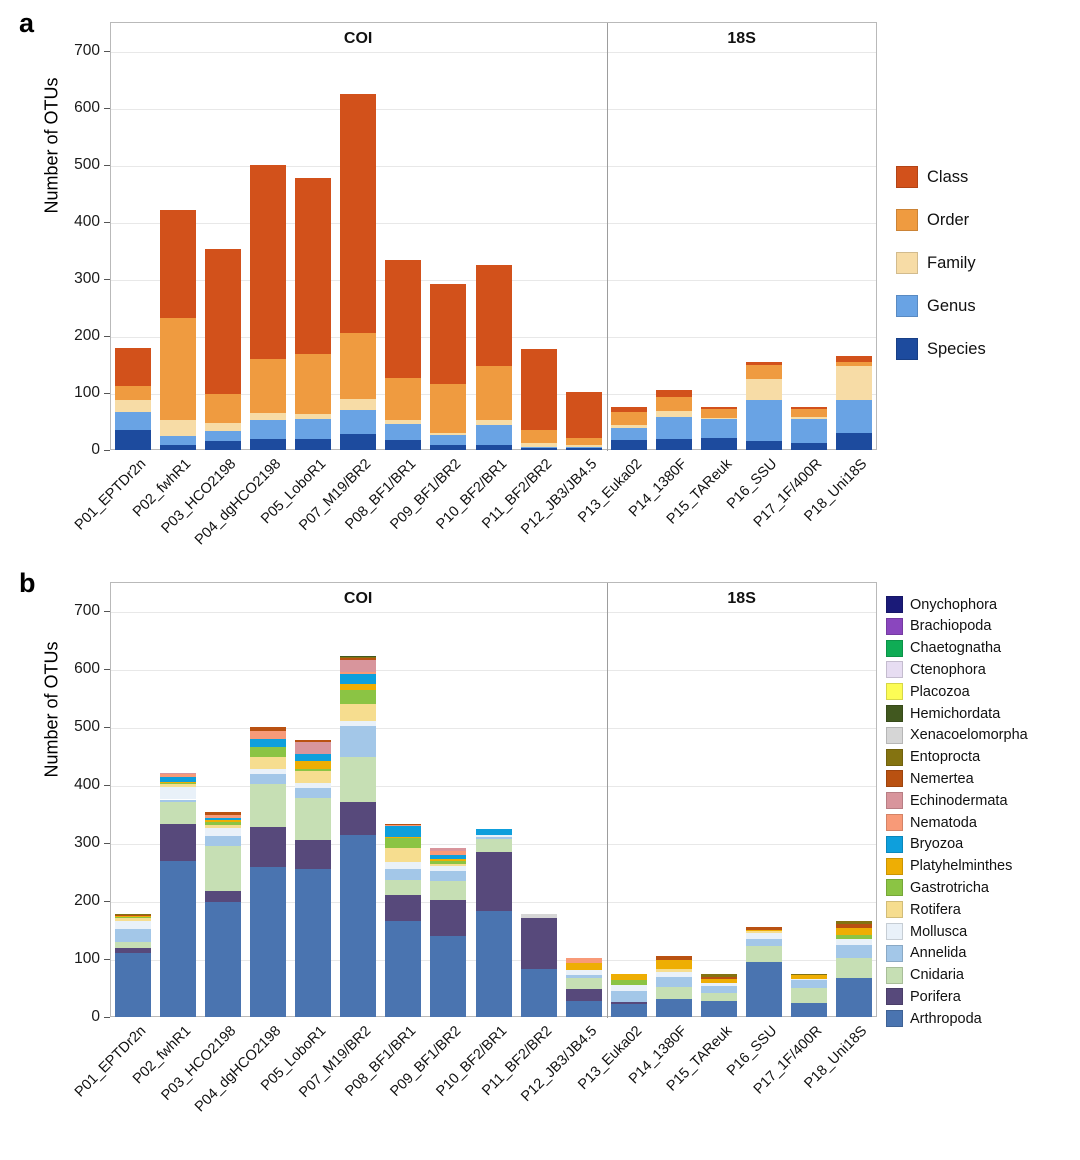 This screenshot has width=1080, height=1160. What do you see at coordinates (493, 447) in the screenshot?
I see `bar-segment-p10-bf2-br1-species` at bounding box center [493, 447].